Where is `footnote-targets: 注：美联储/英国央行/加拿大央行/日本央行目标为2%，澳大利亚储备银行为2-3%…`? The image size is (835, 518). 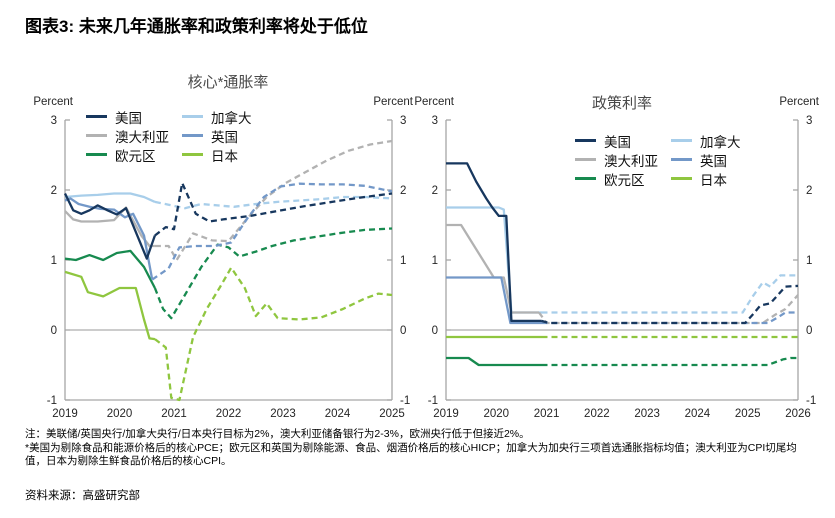 footnote-targets: 注：美联储/英国央行/加拿大央行/日本央行目标为2%，澳大利亚储备银行为2-3%… is located at coordinates (277, 434).